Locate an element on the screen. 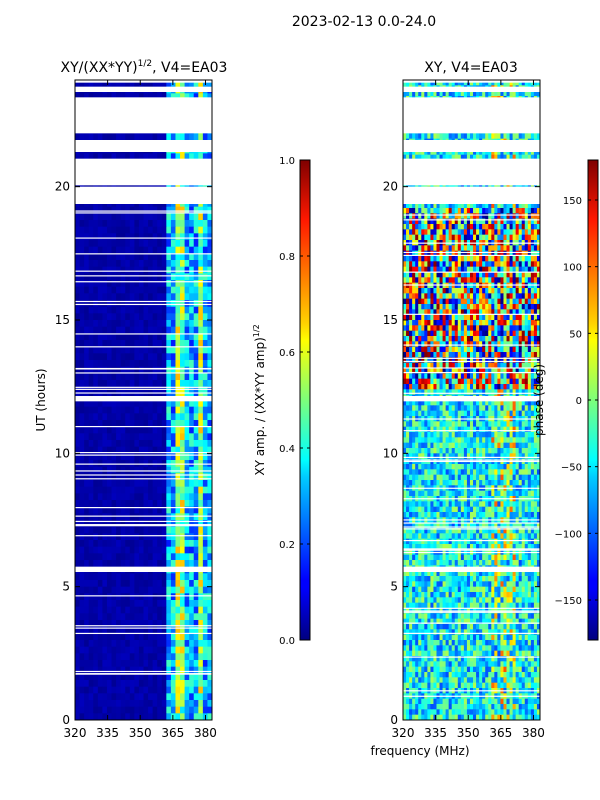 This screenshot has width=600, height=800. colorbar-tick-label: 0.0 is located at coordinates (287, 641).